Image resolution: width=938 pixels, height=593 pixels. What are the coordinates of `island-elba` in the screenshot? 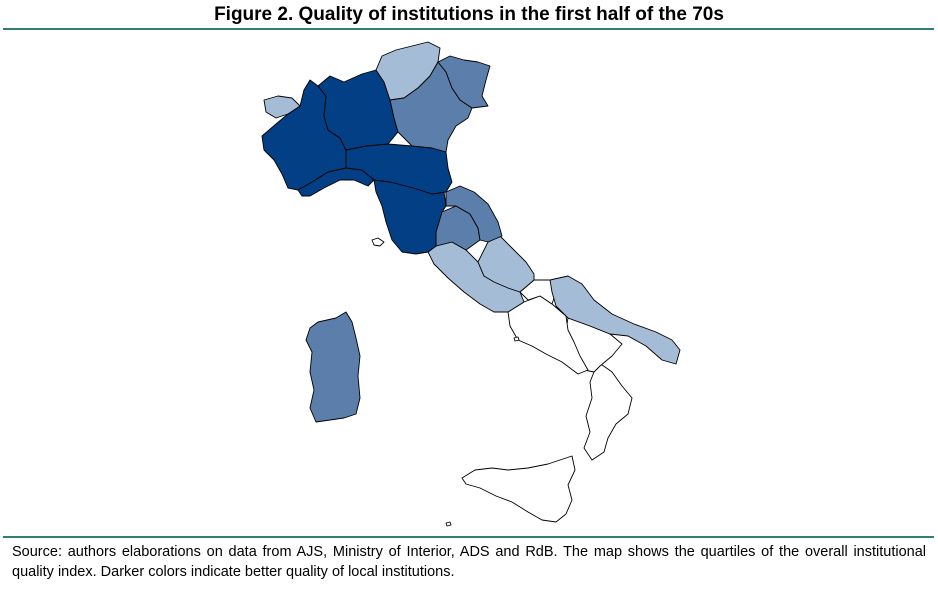 It's located at (378, 242).